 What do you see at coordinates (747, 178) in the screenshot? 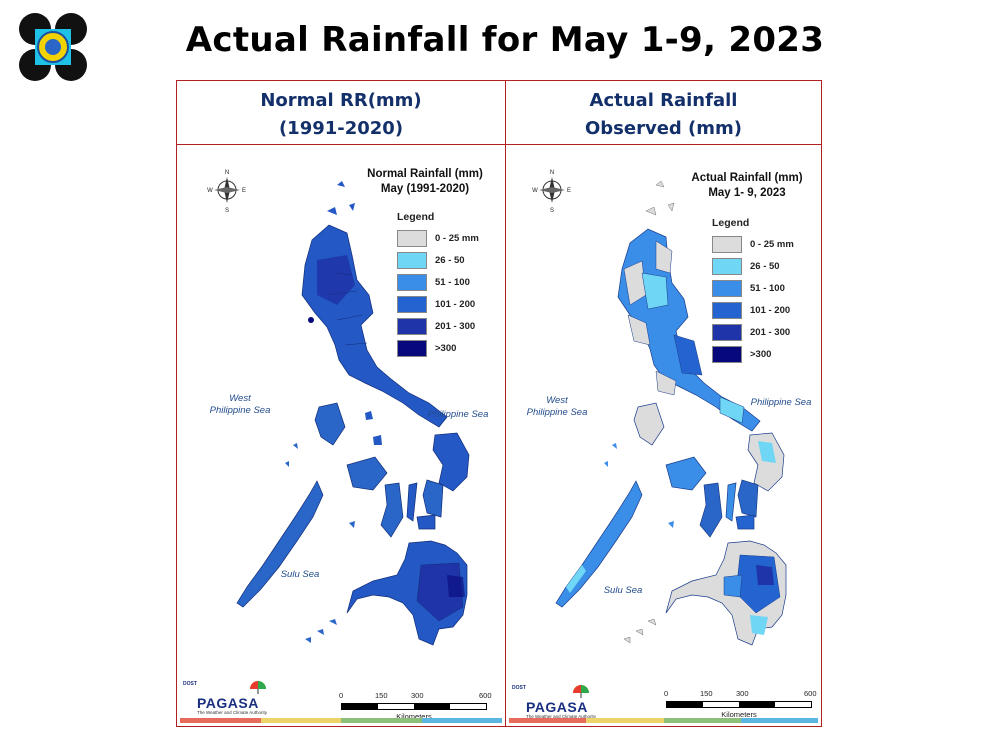
I see `actual-map-title-line1: Actual Rainfall (mm)` at bounding box center [747, 178].